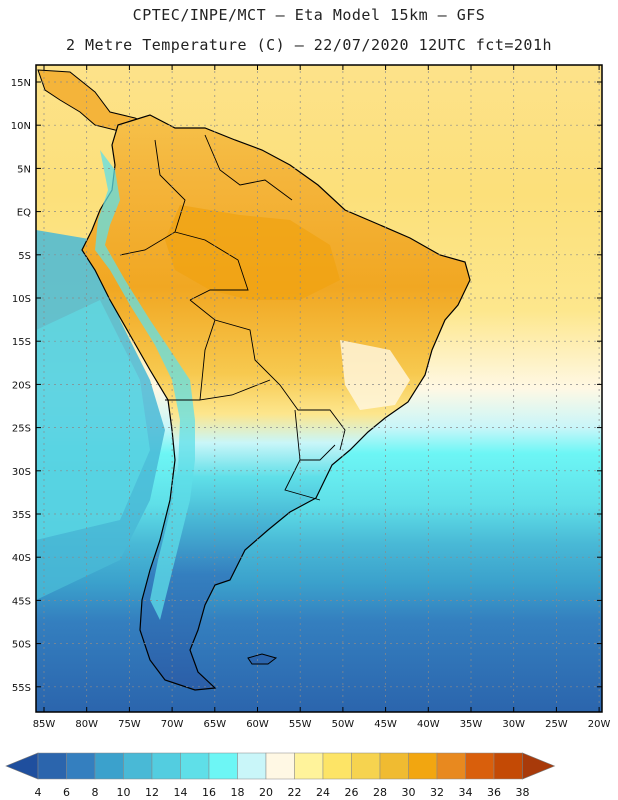  What do you see at coordinates (209, 792) in the screenshot?
I see `colorbar-label-16: 16` at bounding box center [209, 792].